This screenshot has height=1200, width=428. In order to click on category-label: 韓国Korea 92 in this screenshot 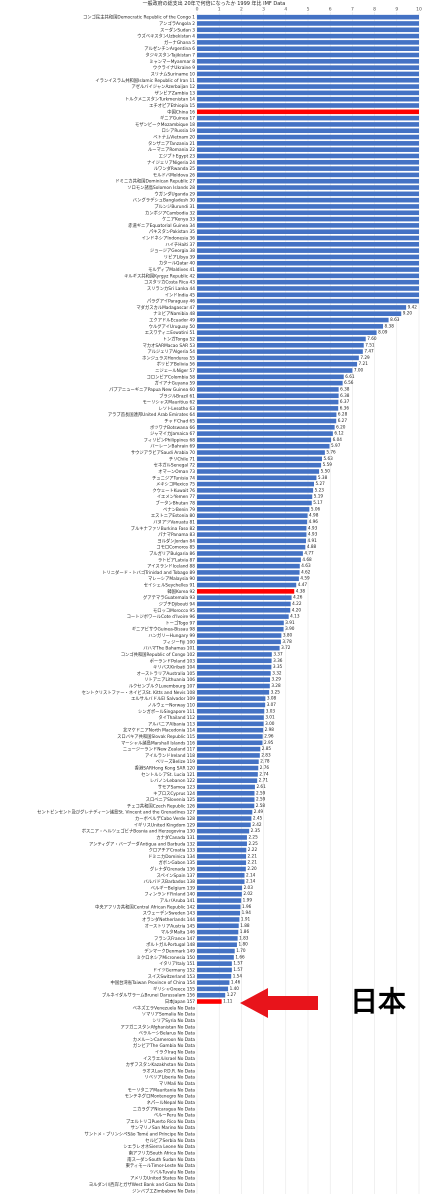, I will do `click(181, 591)`.